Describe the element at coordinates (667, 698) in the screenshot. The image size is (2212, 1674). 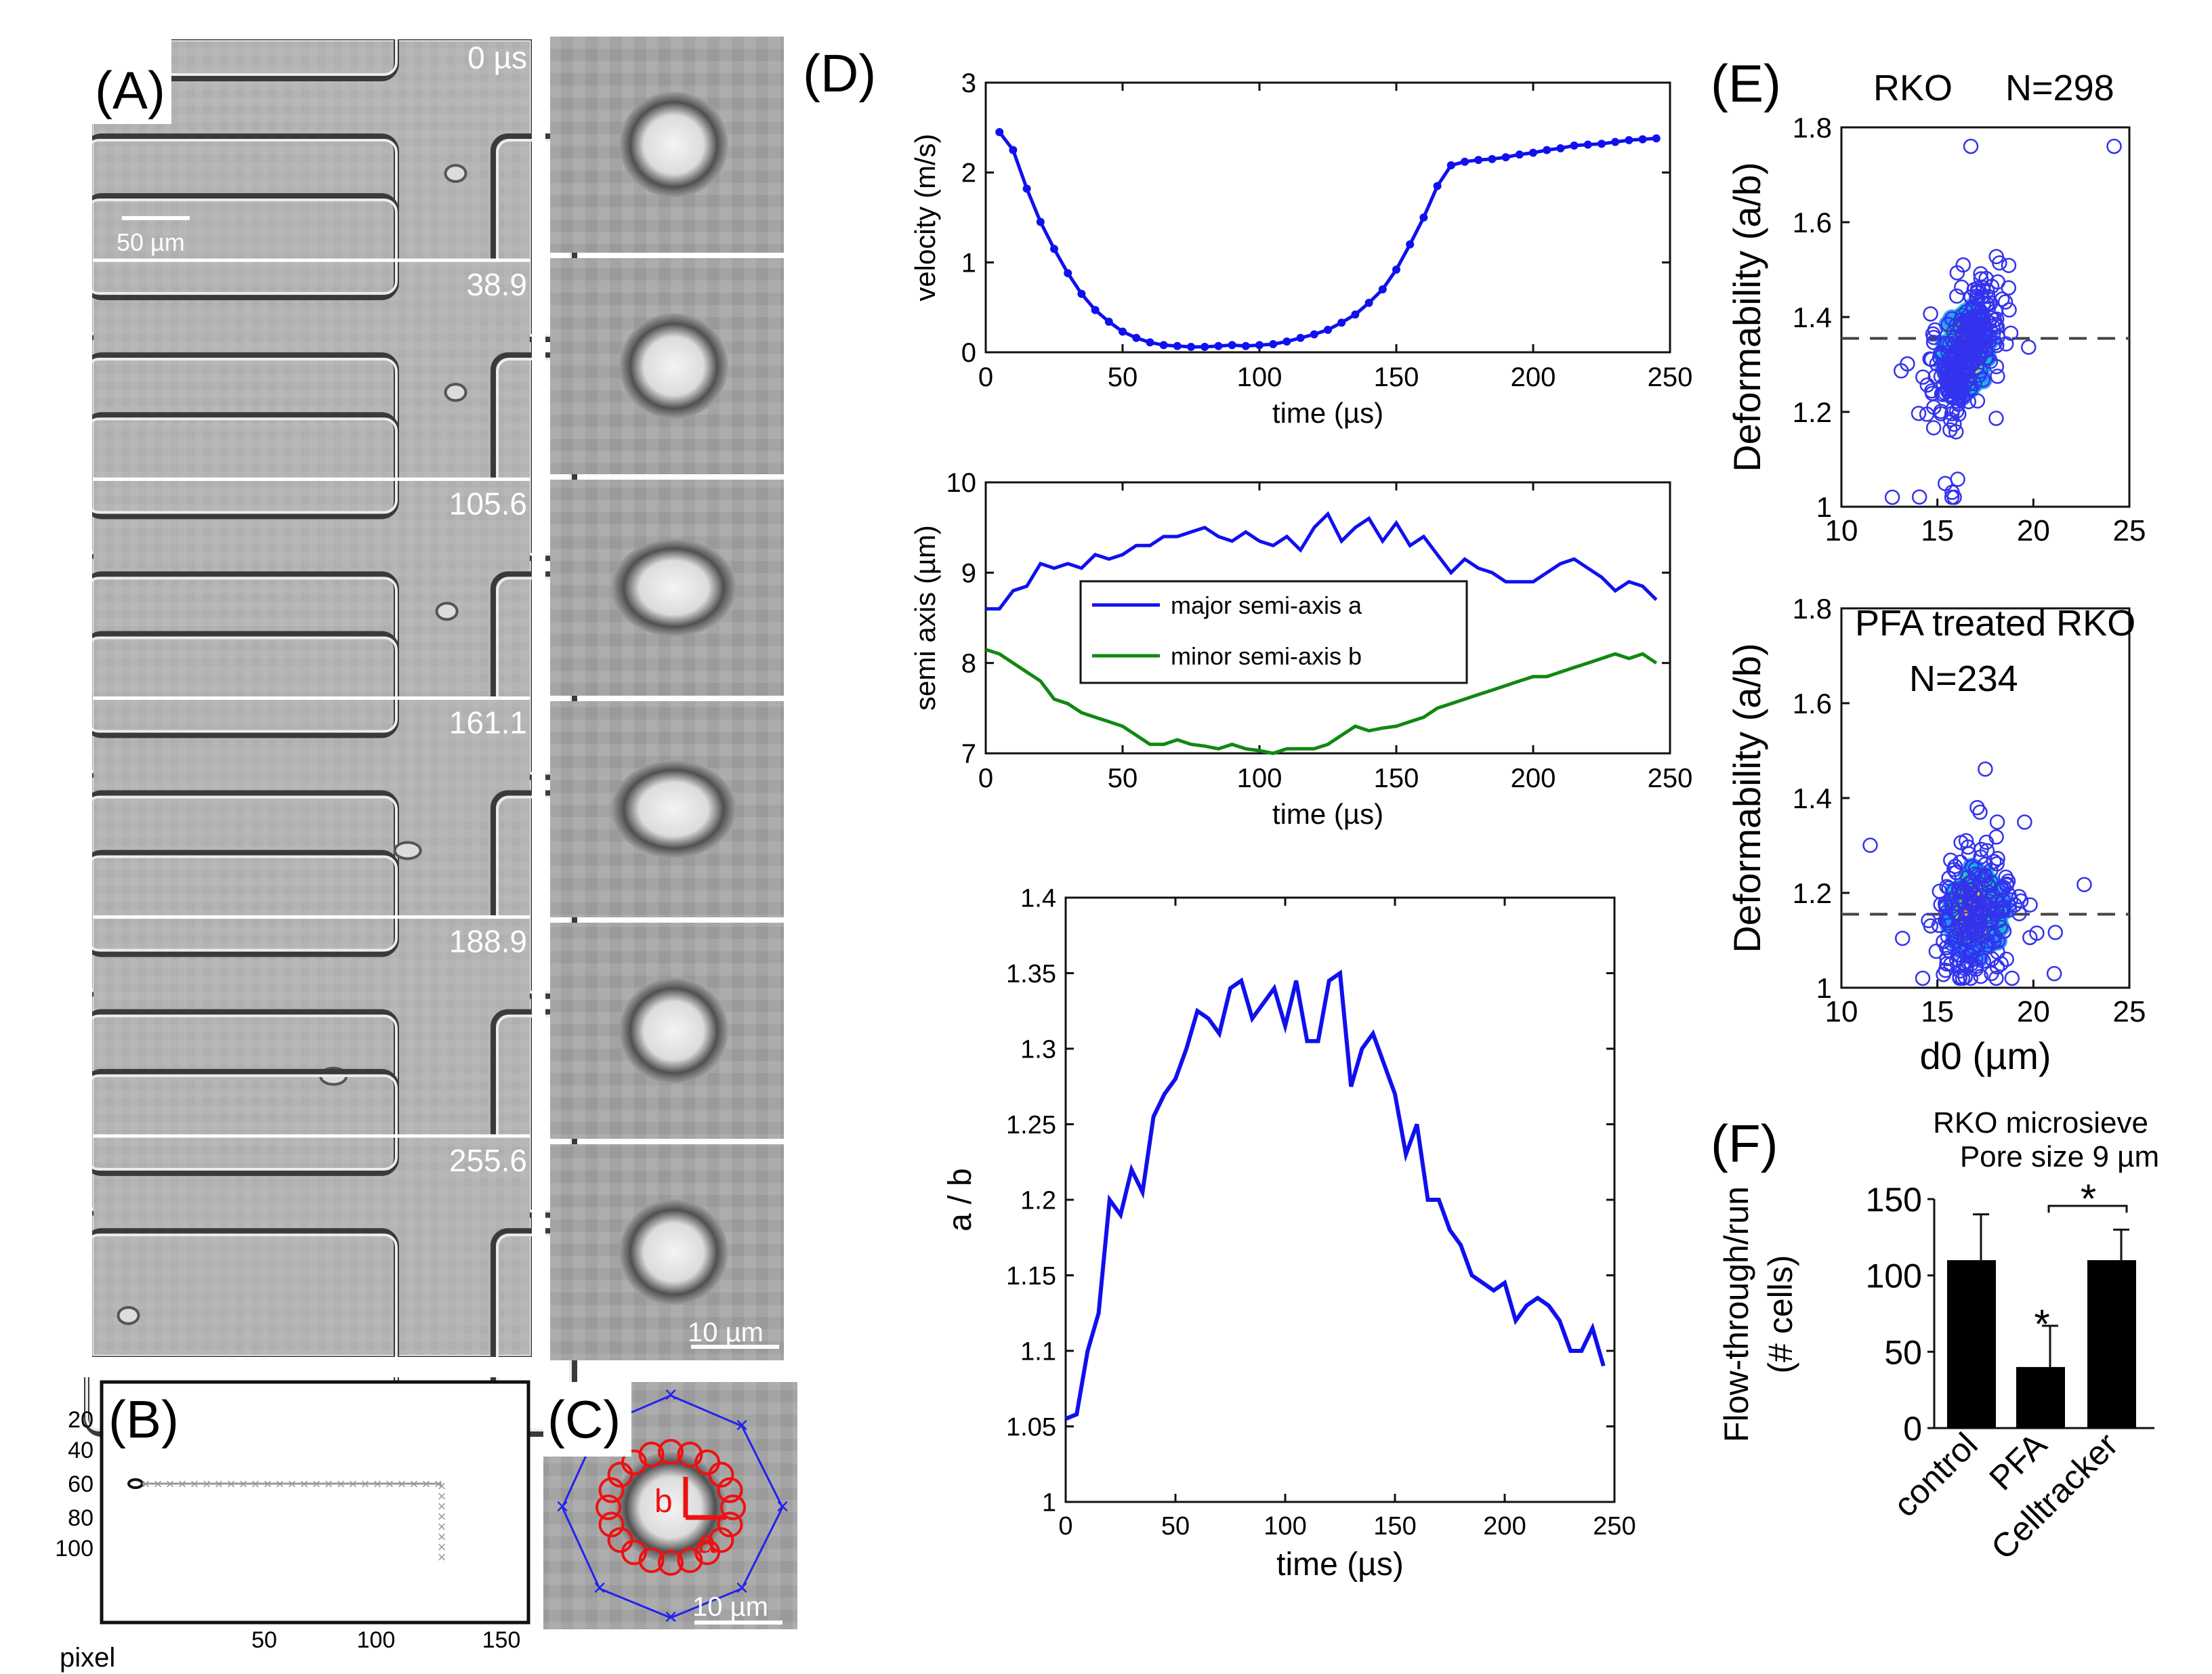
I see `panel-a-zoom-column` at that location.